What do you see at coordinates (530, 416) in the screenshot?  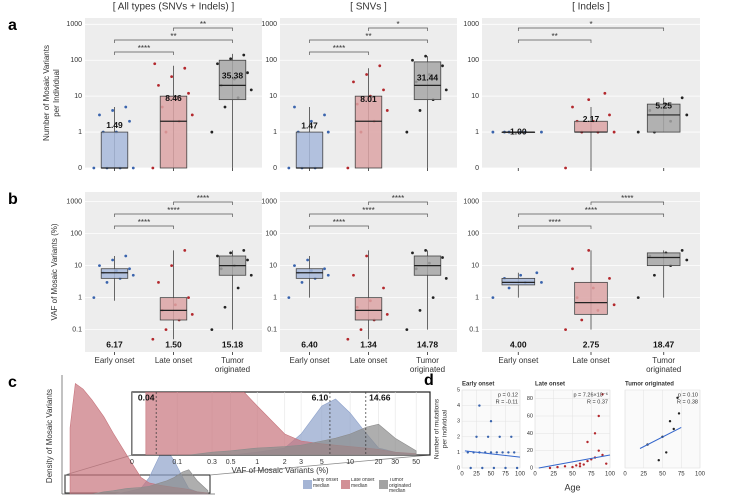 I see `y-tick-label: 60` at bounding box center [530, 416].